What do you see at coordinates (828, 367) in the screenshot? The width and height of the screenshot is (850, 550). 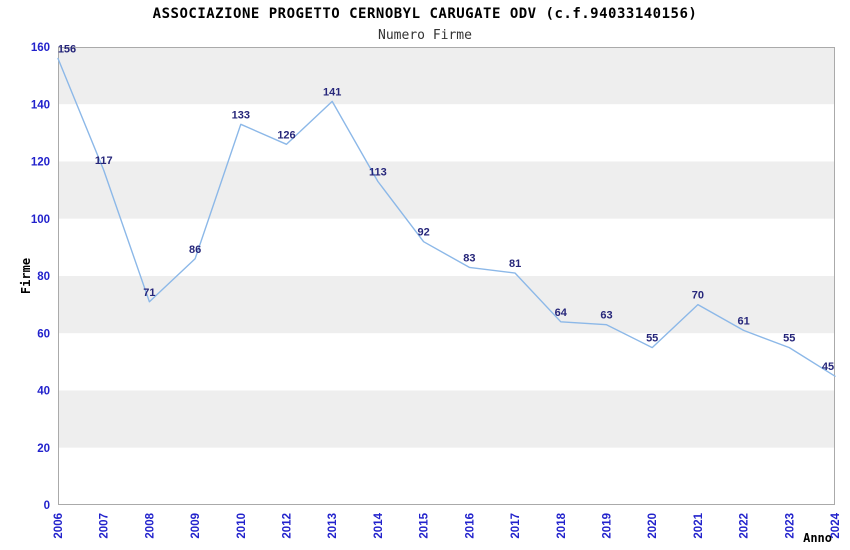 I see `data-point-label: 45` at bounding box center [828, 367].